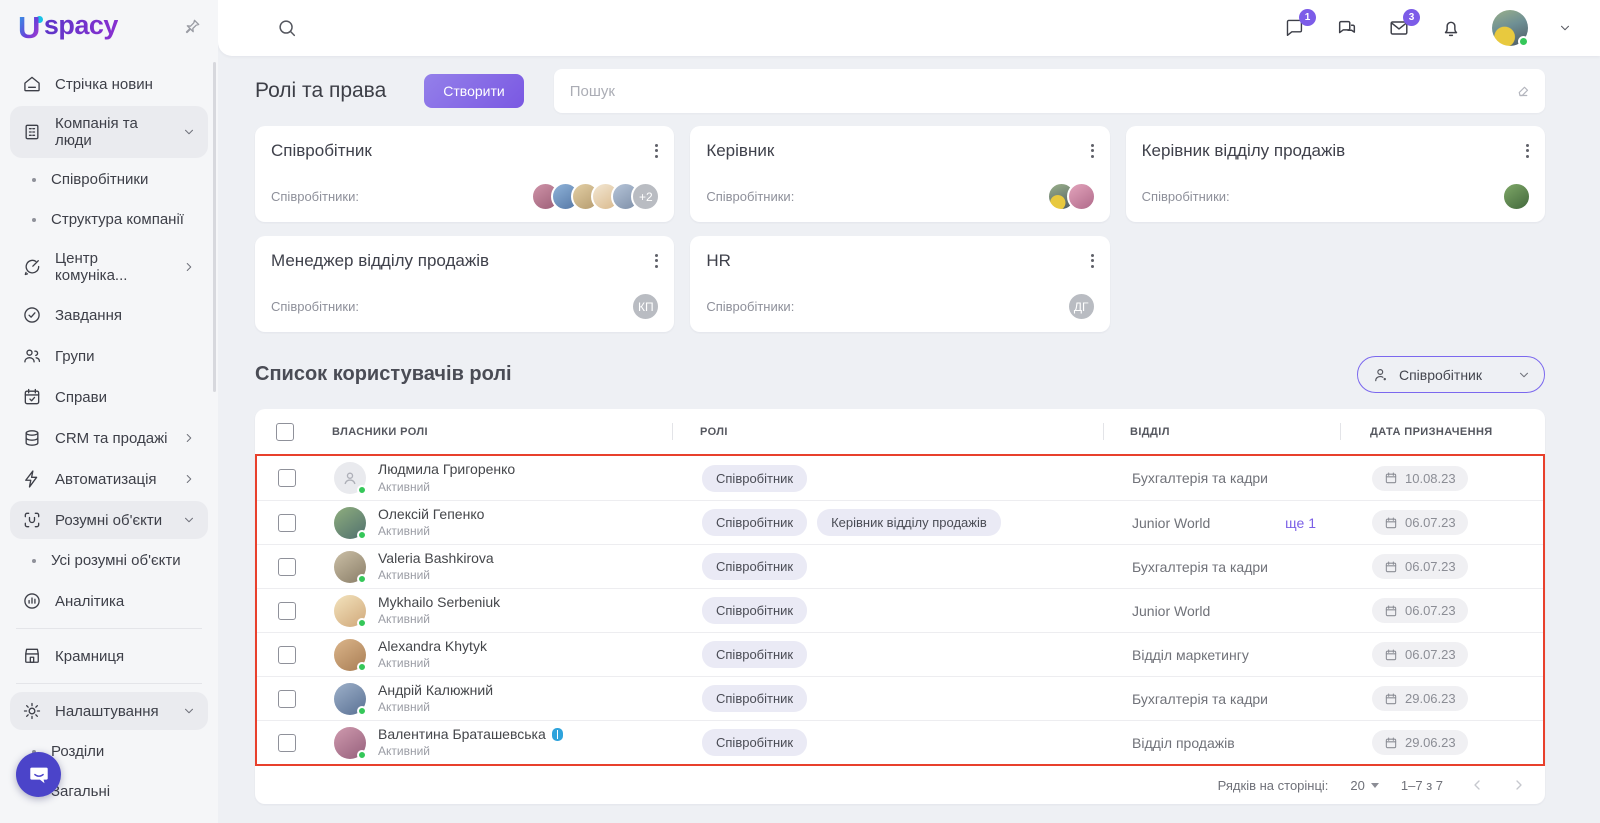 Image resolution: width=1600 pixels, height=823 pixels. What do you see at coordinates (1450, 374) in the screenshot?
I see `role-filter-select: Співробітник` at bounding box center [1450, 374].